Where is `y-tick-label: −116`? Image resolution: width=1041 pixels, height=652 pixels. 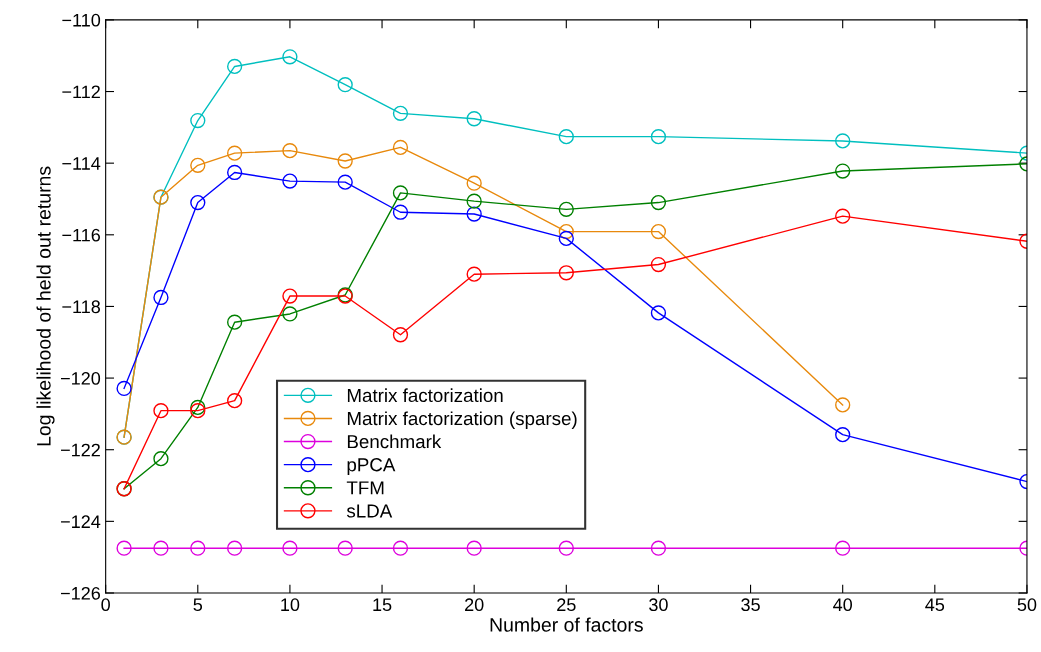
y-tick-label: −116 is located at coordinates (81, 235).